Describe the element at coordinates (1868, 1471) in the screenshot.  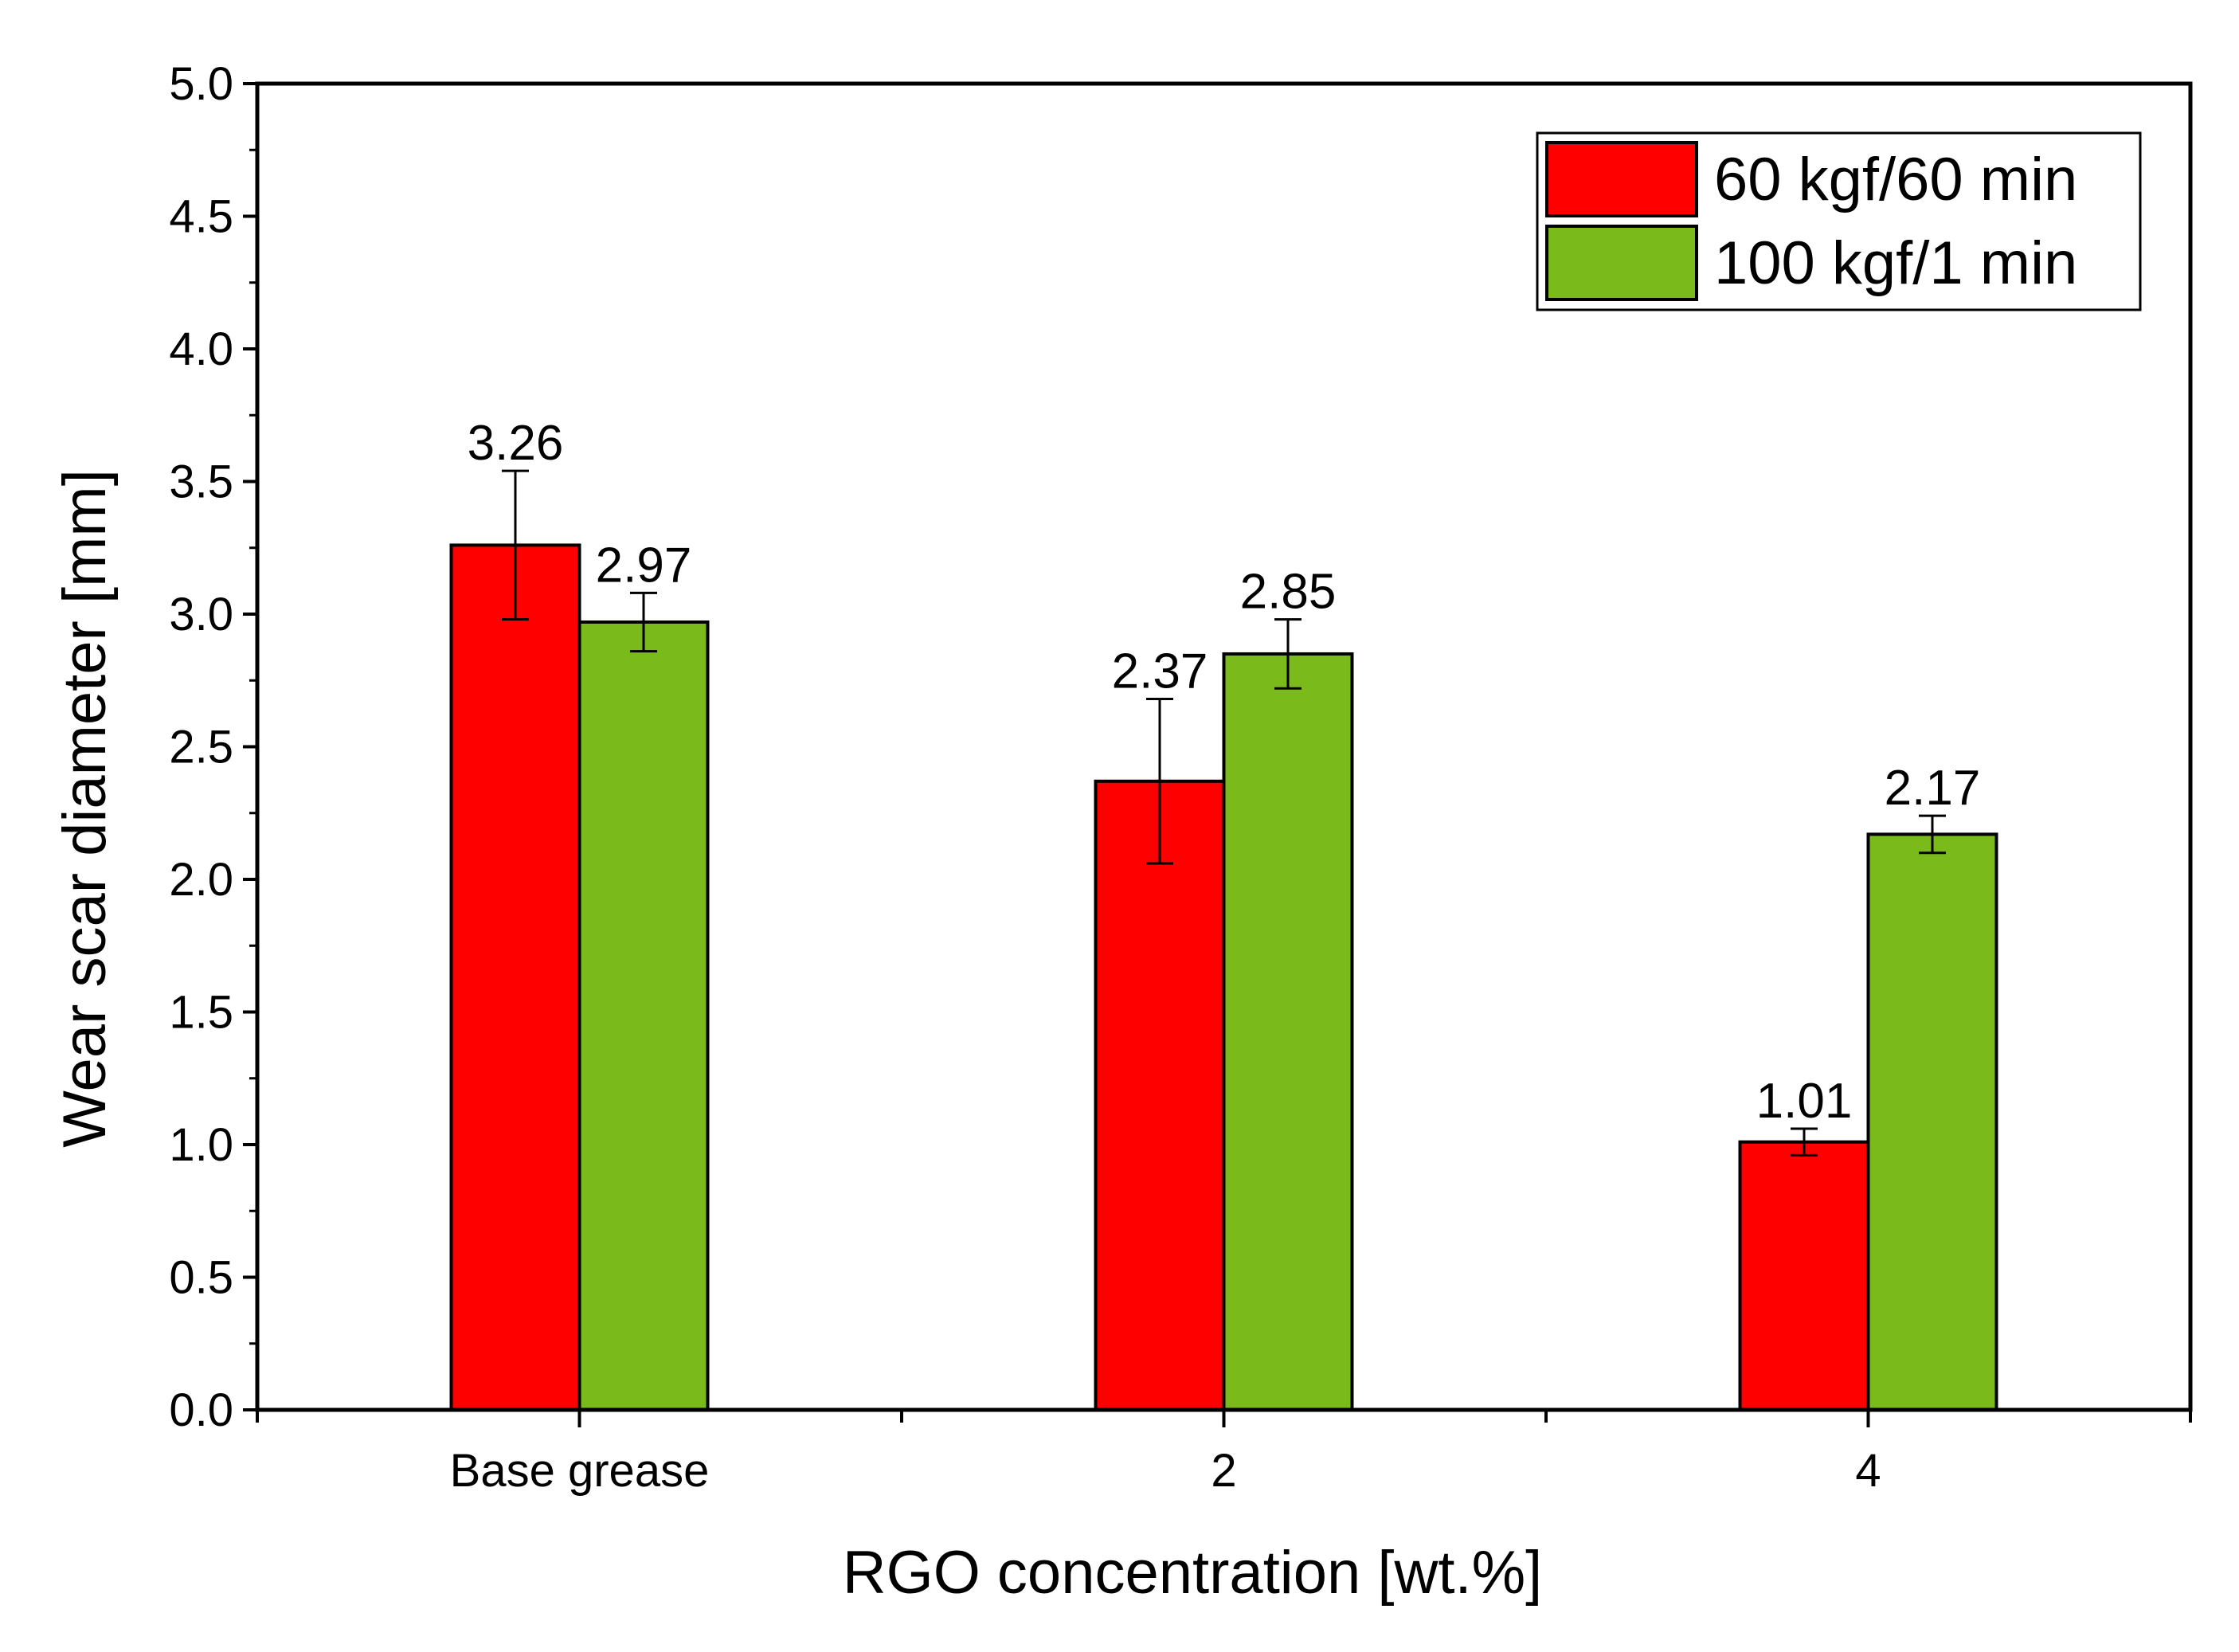
I see `x-category-label: 4` at that location.